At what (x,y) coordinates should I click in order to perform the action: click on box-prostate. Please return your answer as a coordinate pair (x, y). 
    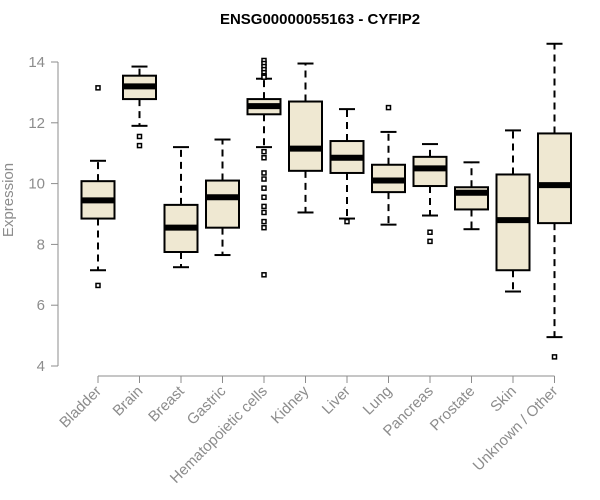
    Looking at the image, I should click on (471, 196).